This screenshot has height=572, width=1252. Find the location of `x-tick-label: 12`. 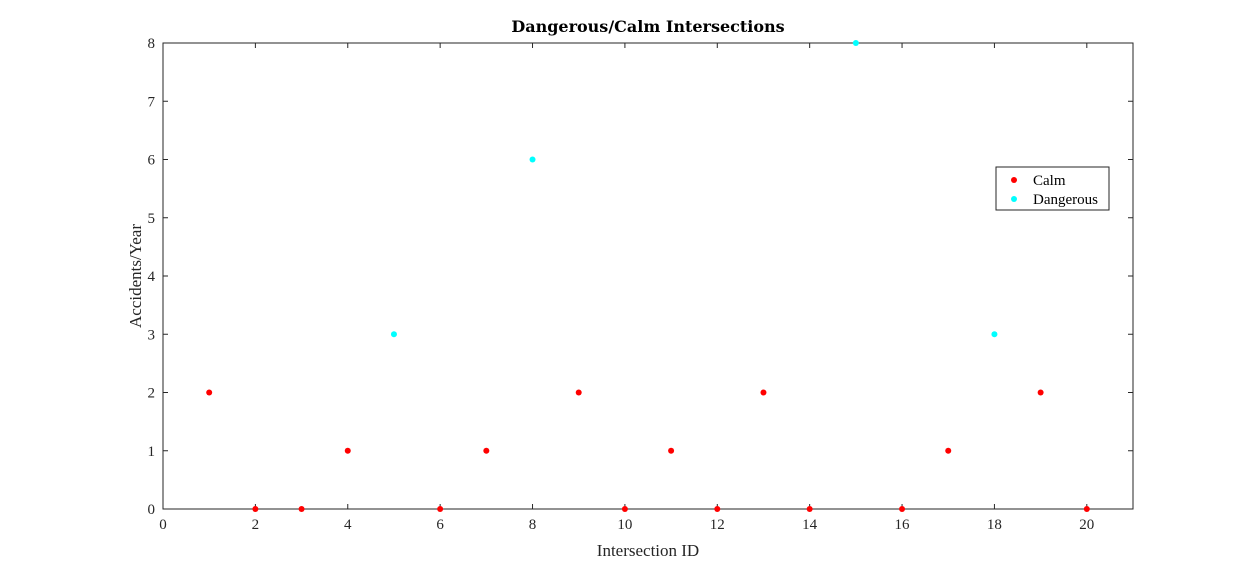

x-tick-label: 12 is located at coordinates (717, 525).